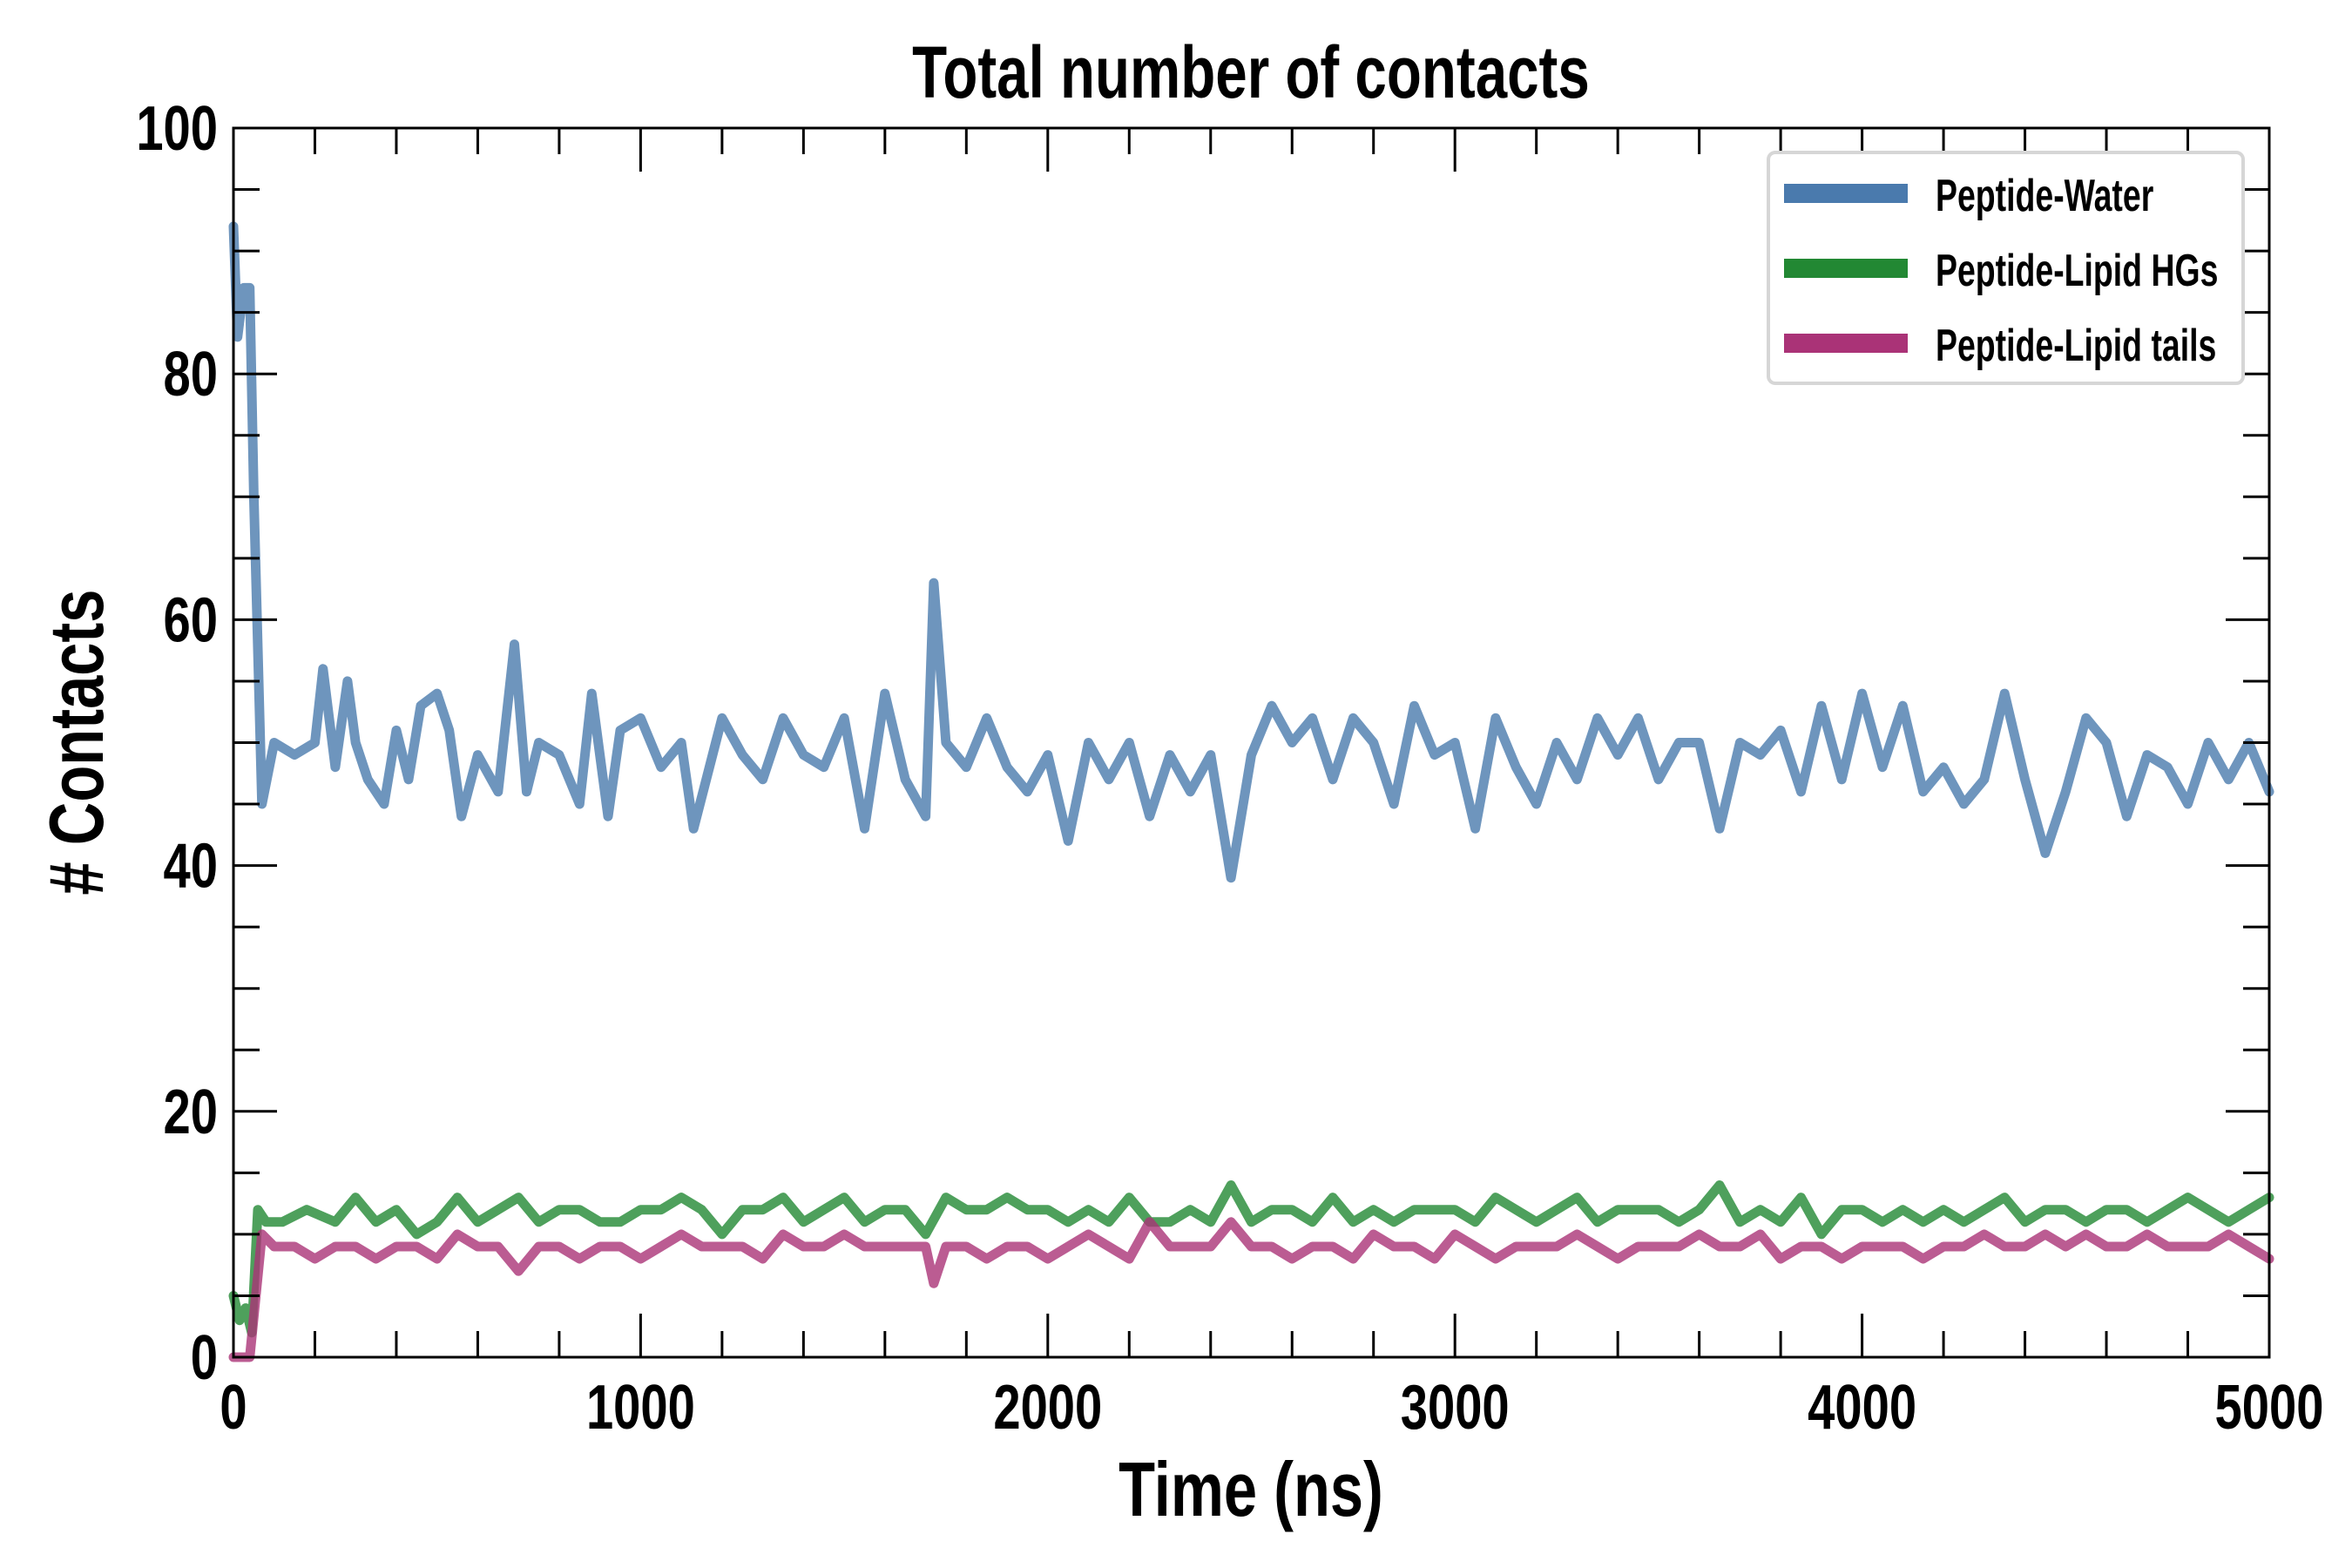 This screenshot has height=1568, width=2352. Describe the element at coordinates (1251, 72) in the screenshot. I see `chart-title: Total number of contacts` at that location.